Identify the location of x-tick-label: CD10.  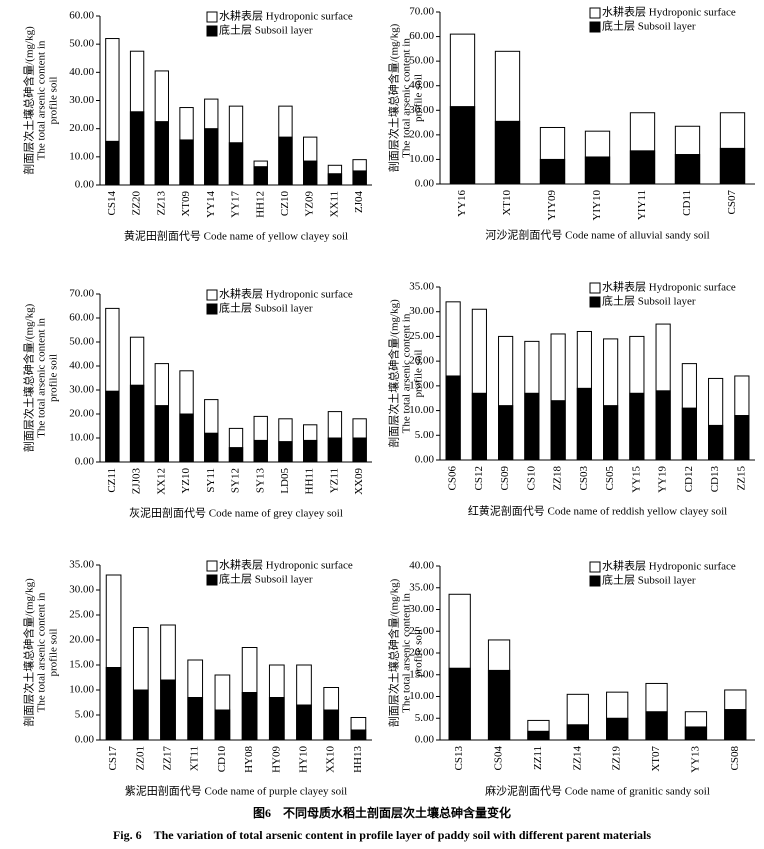
(222, 759).